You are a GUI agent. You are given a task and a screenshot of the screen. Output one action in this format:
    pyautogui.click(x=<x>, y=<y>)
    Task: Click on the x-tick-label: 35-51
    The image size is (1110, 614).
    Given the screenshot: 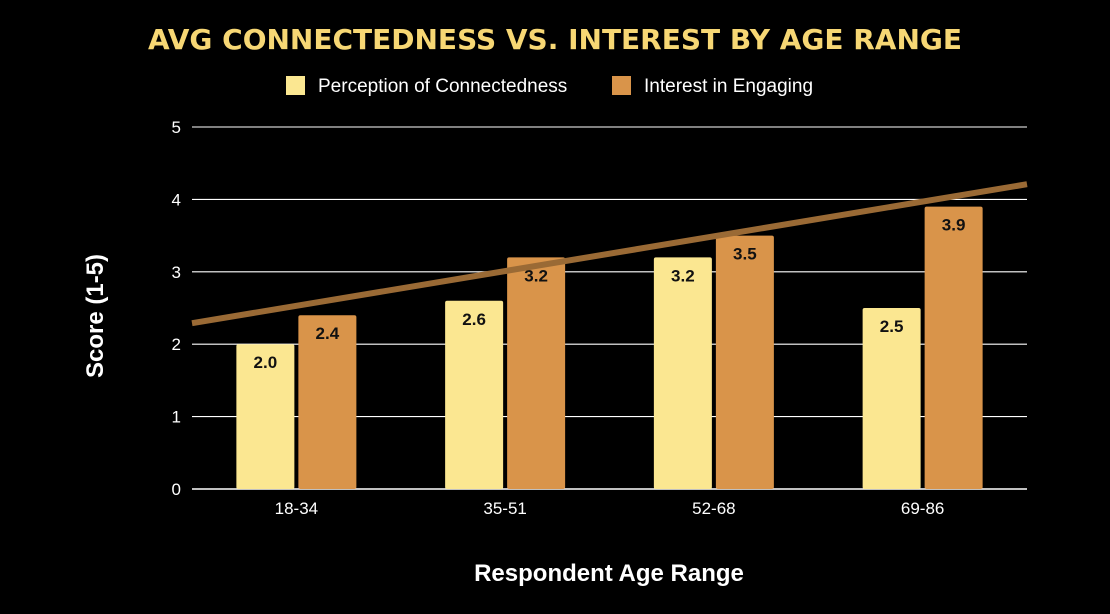 What is the action you would take?
    pyautogui.click(x=504, y=508)
    